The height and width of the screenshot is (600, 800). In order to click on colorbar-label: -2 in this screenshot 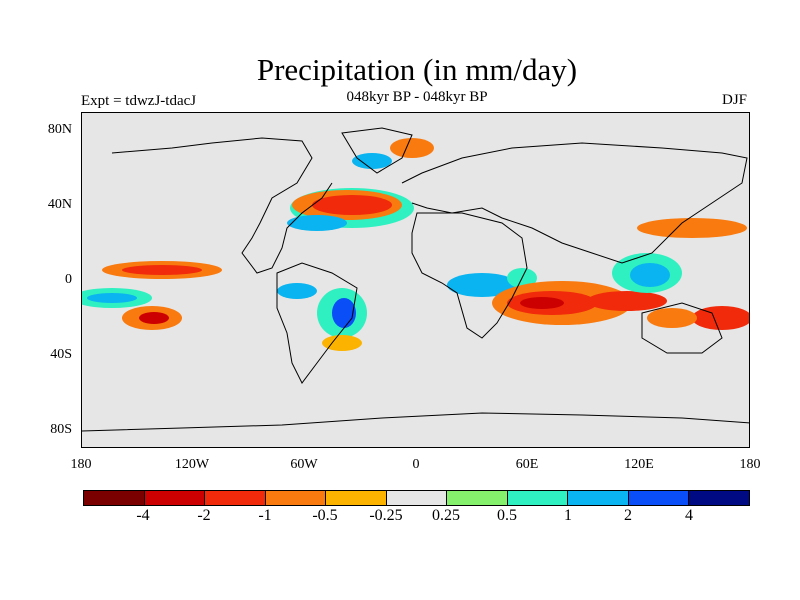, I will do `click(204, 515)`.